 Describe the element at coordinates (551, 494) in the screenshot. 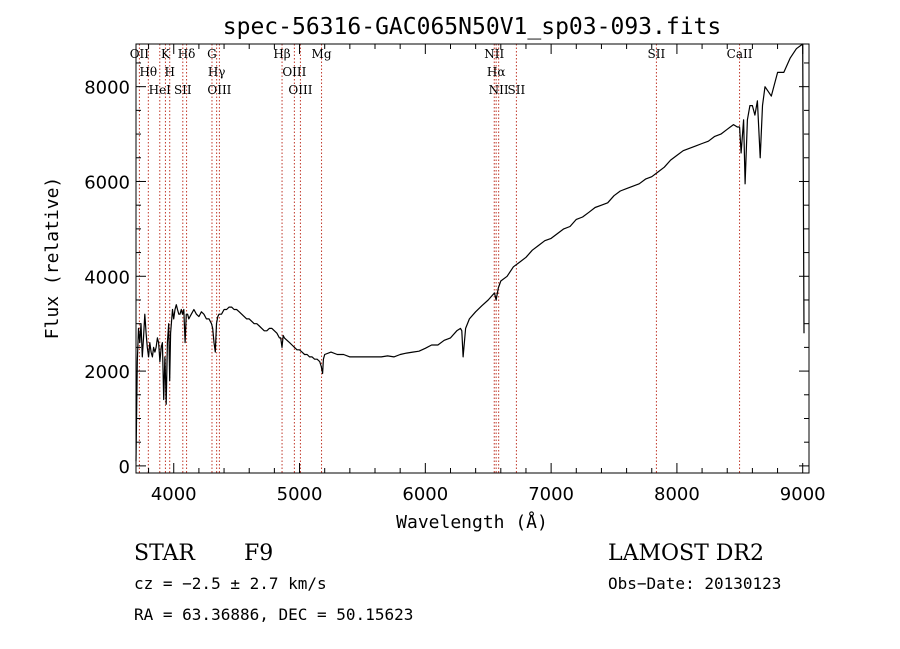

I see `x-tick-label: 7000` at that location.